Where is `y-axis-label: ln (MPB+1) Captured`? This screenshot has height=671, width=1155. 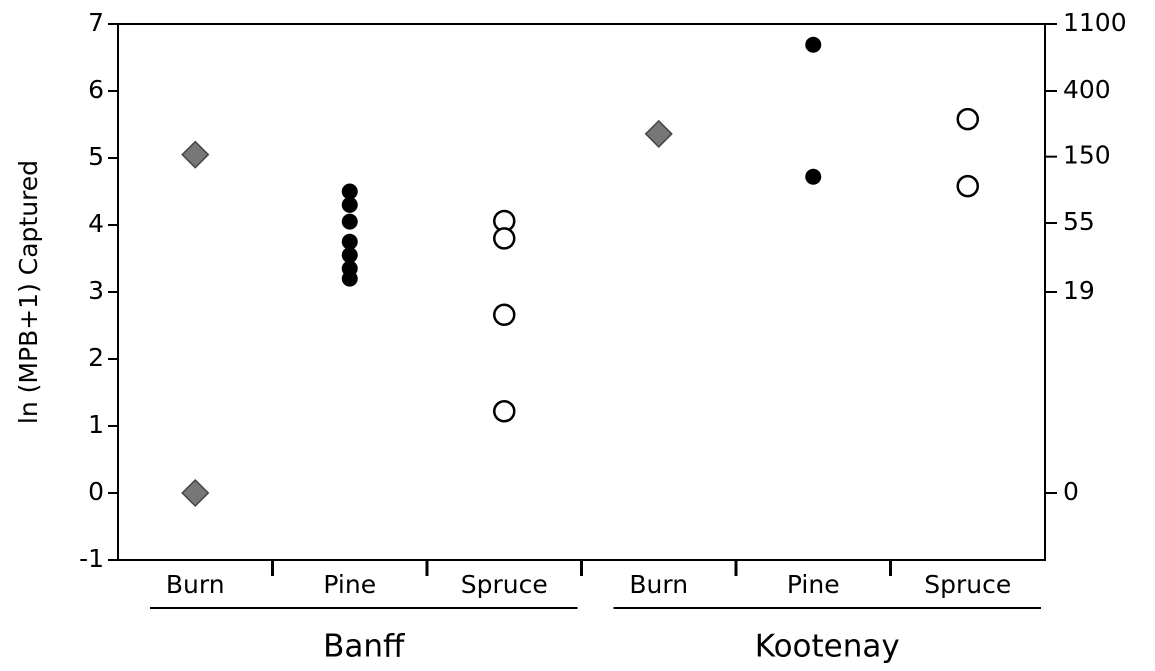 y-axis-label: ln (MPB+1) Captured is located at coordinates (28, 292).